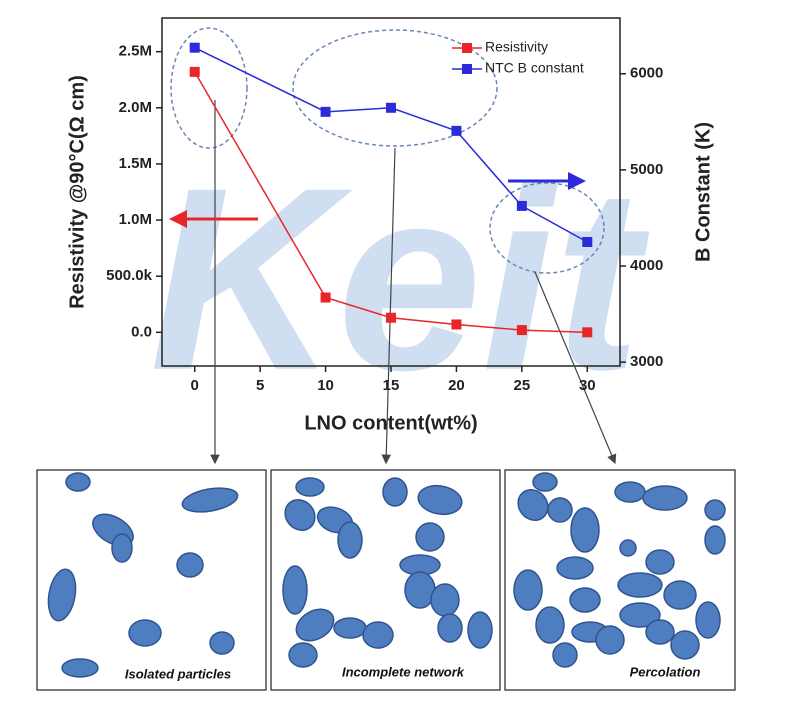  I want to click on y-tick-label: 500.0k, so click(129, 275).